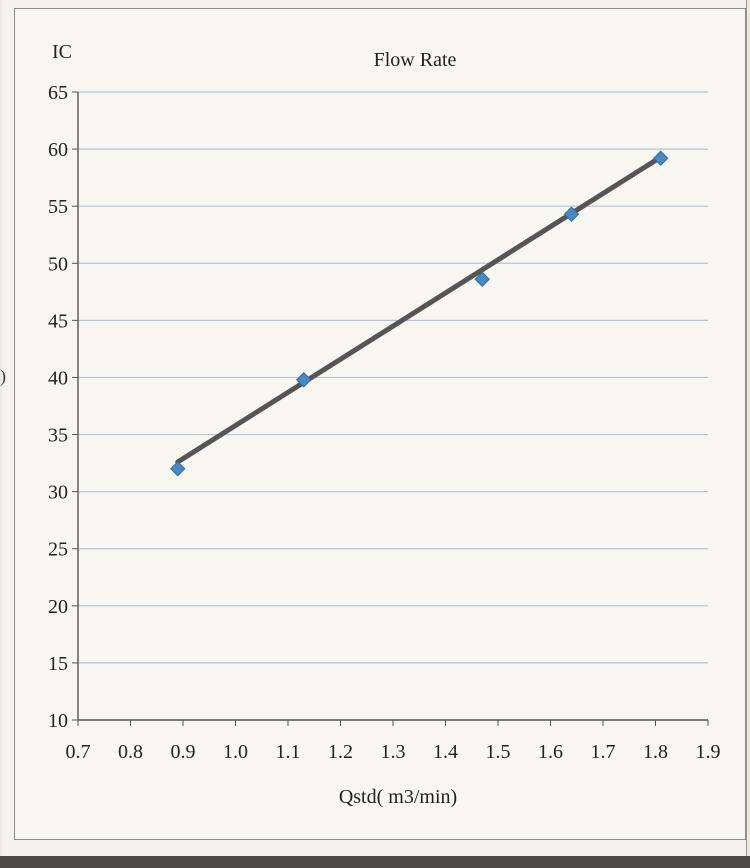 The width and height of the screenshot is (750, 868). I want to click on y-tick-label: 65, so click(58, 93).